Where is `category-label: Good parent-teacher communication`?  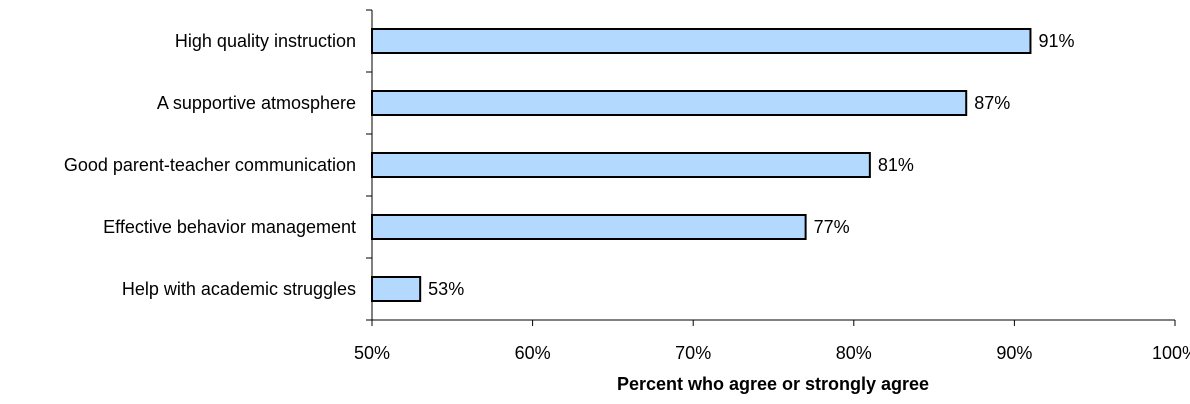
category-label: Good parent-teacher communication is located at coordinates (210, 165).